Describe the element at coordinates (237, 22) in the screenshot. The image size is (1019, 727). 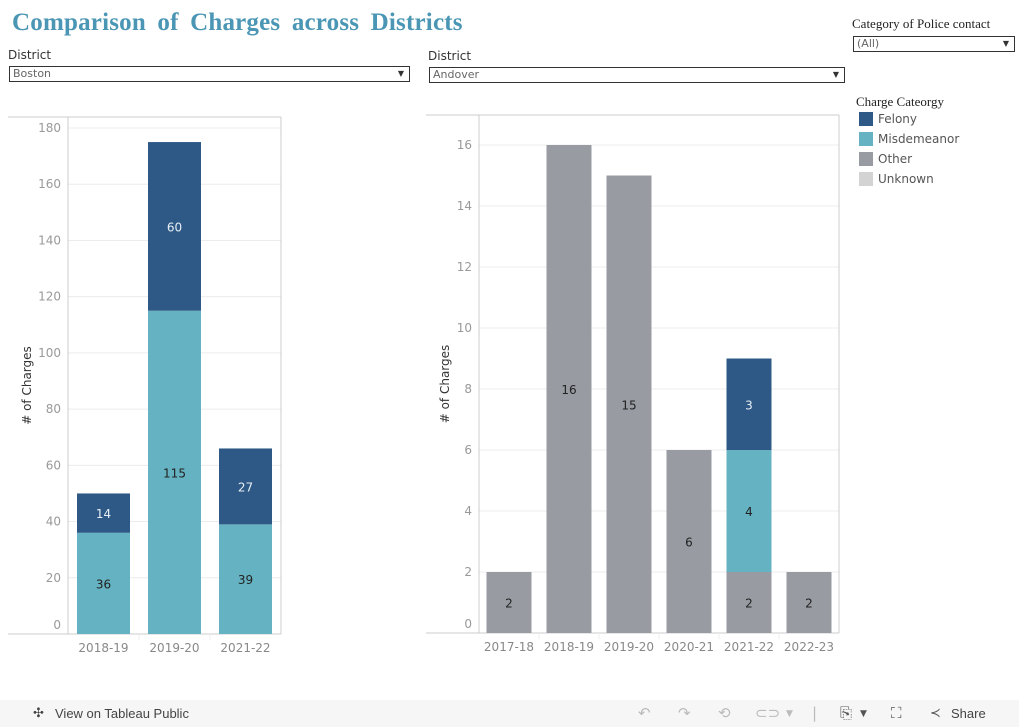
I see `dashboard-title: Comparison of Charges across Districts` at that location.